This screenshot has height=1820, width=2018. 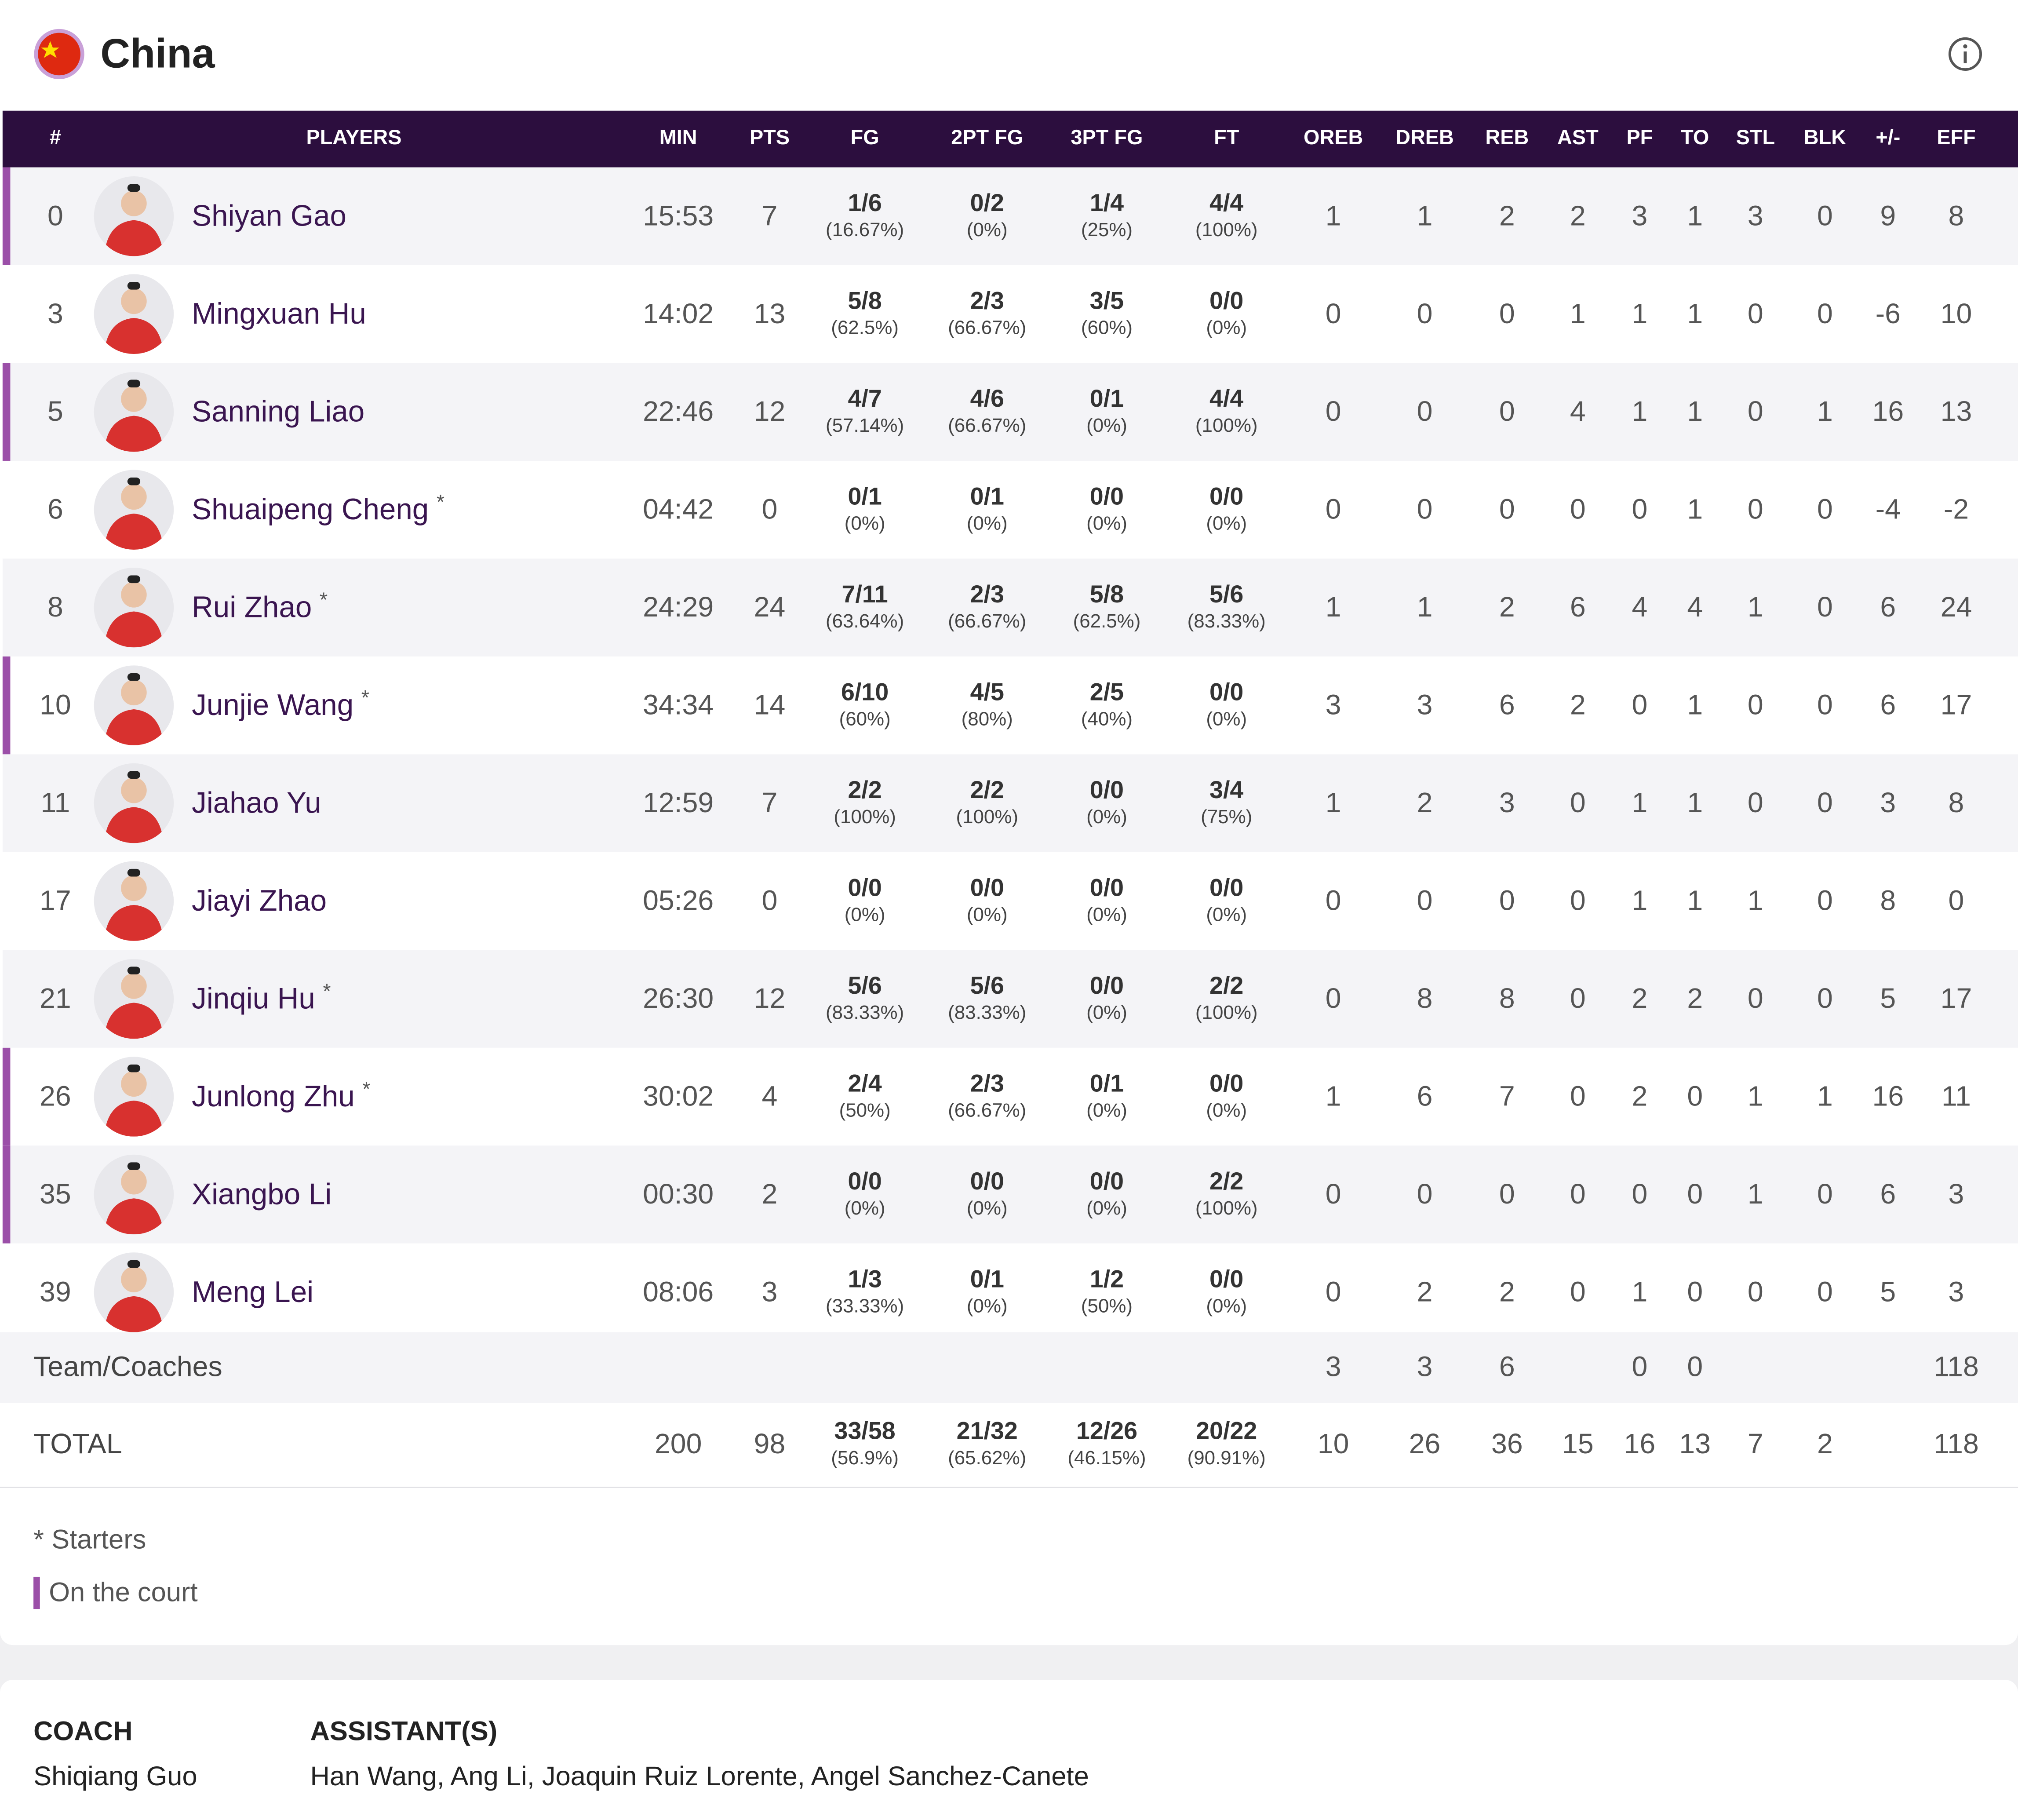 What do you see at coordinates (864, 138) in the screenshot?
I see `column-header: FG` at bounding box center [864, 138].